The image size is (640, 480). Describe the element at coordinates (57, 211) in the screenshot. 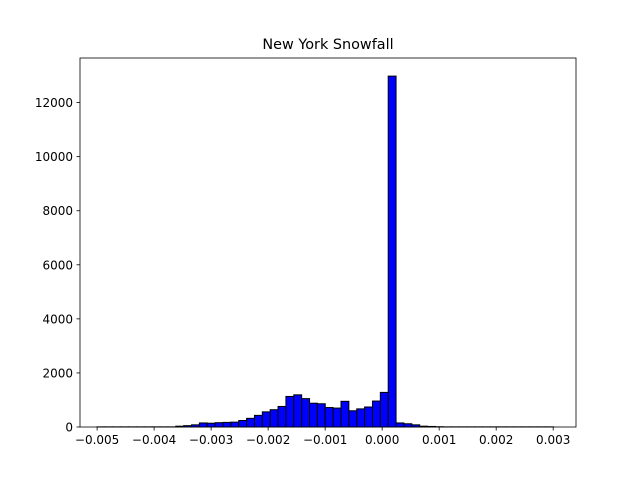

I see `y-tick-label: 8000` at that location.